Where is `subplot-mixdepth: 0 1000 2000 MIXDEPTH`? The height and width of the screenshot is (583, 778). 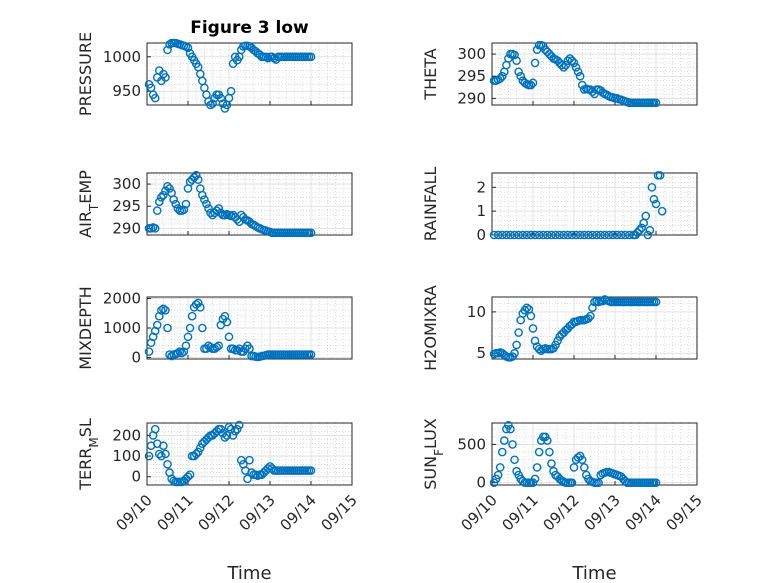
subplot-mixdepth: 0 1000 2000 MIXDEPTH is located at coordinates (214, 328).